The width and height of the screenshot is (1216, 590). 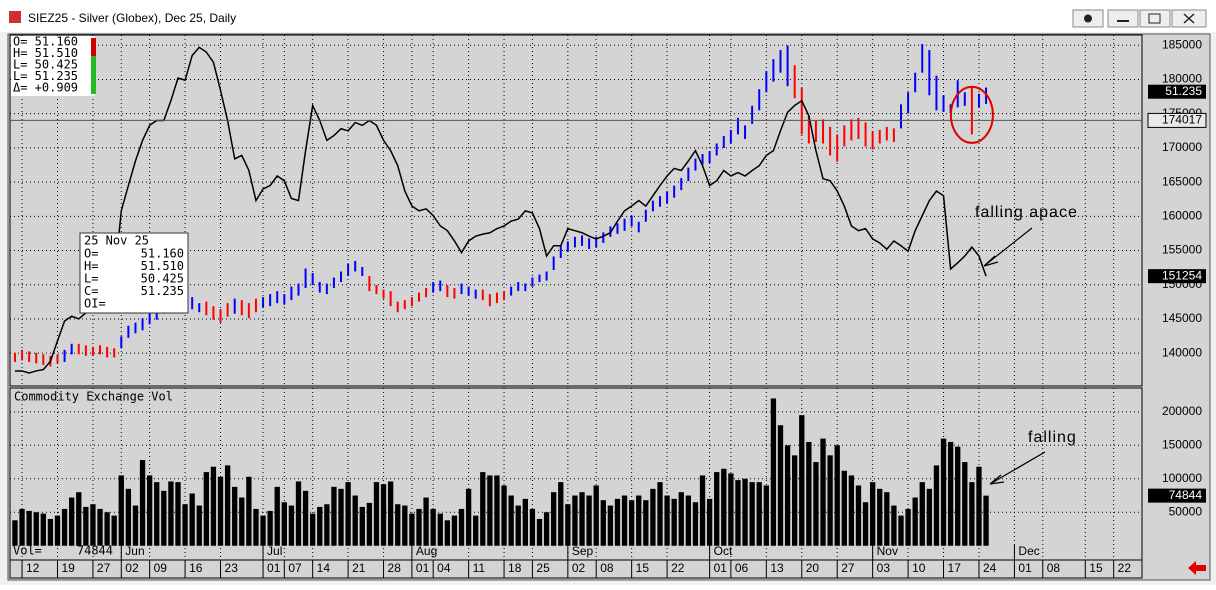 I want to click on x-tick-label: 18, so click(x=515, y=568).